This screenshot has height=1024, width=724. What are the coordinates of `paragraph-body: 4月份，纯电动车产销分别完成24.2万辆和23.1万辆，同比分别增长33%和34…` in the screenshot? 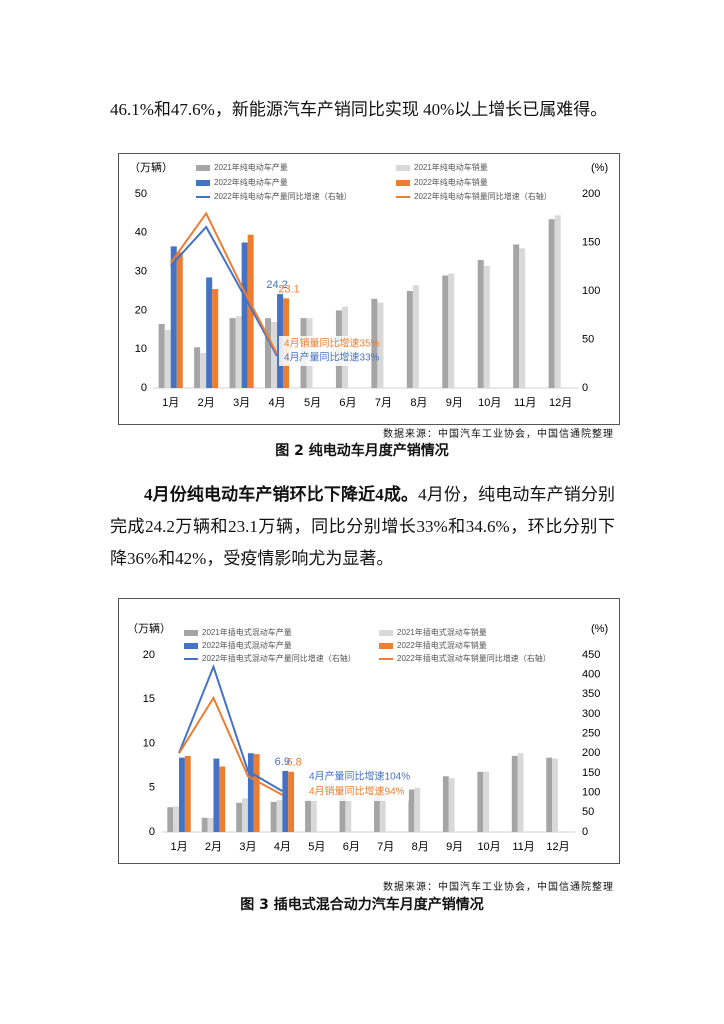 It's located at (362, 526).